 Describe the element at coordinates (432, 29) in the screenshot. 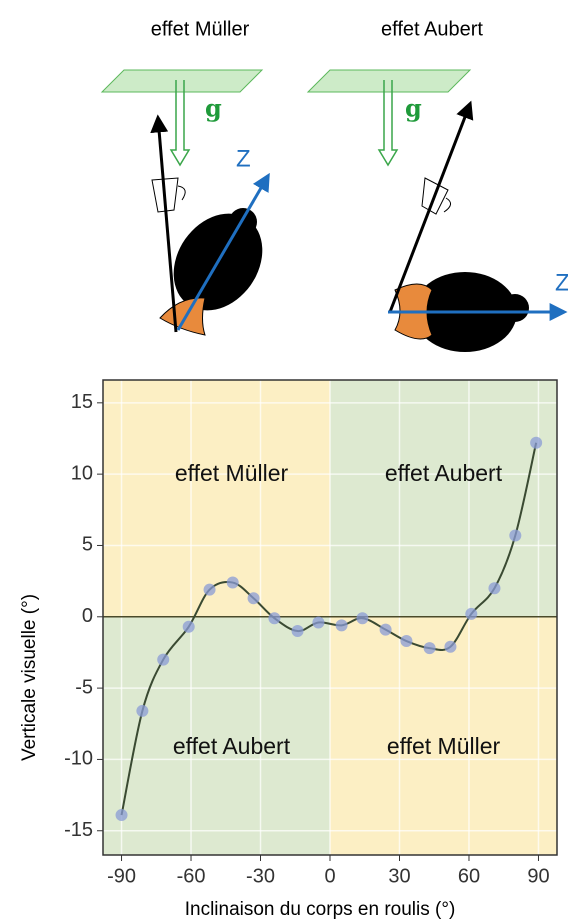

I see `diagram-title: effet Aubert` at that location.